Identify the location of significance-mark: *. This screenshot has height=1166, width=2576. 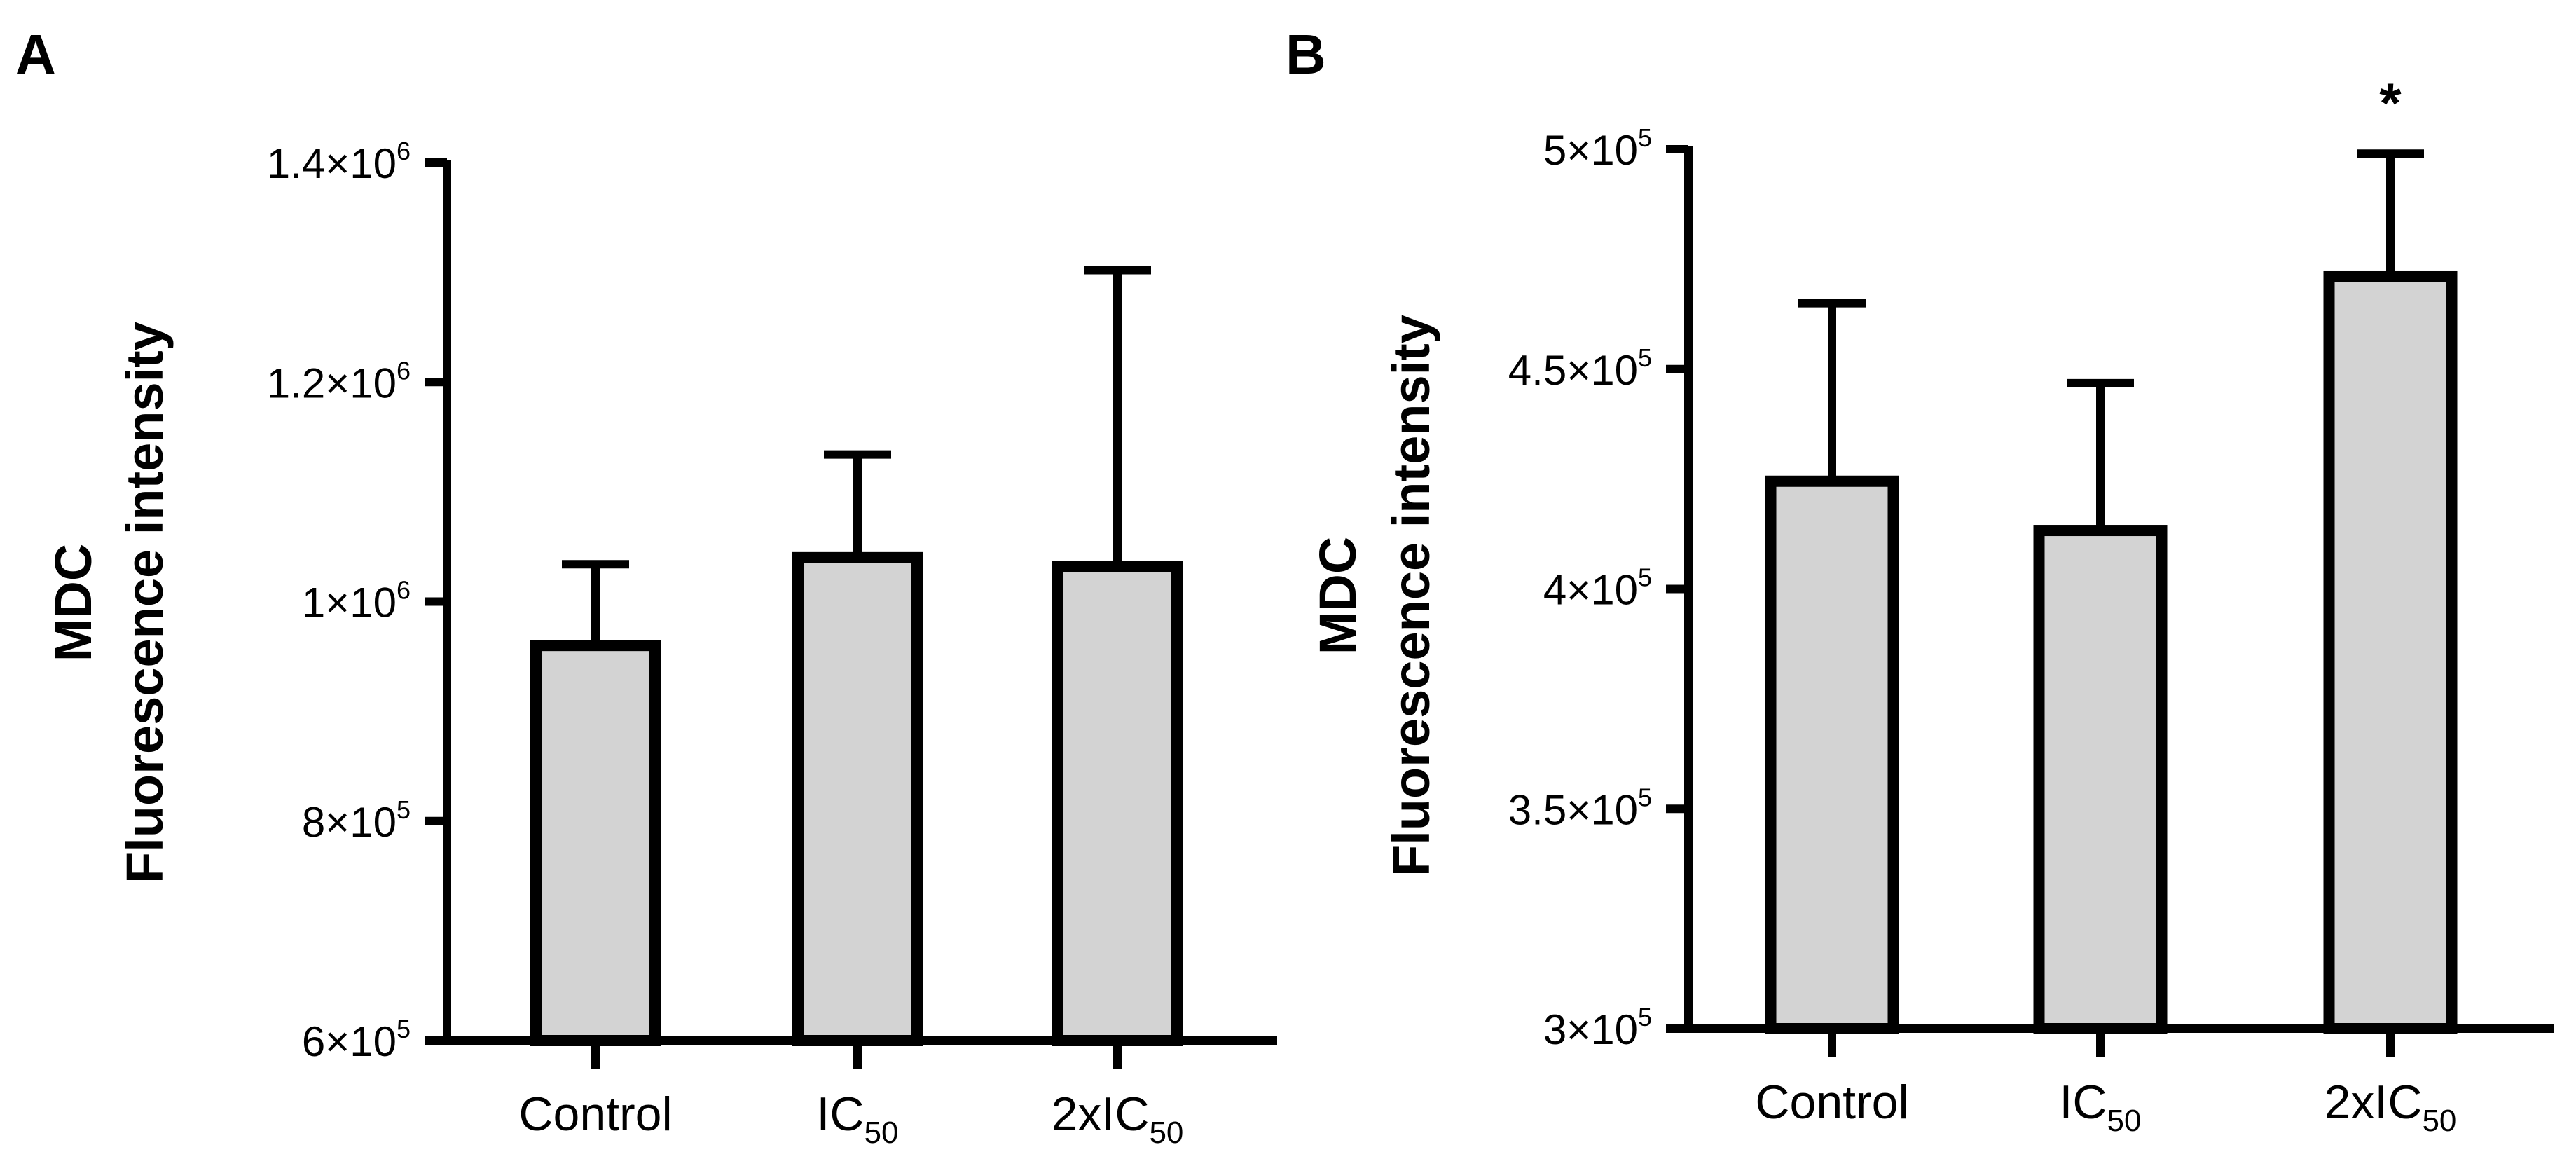
(2390, 103).